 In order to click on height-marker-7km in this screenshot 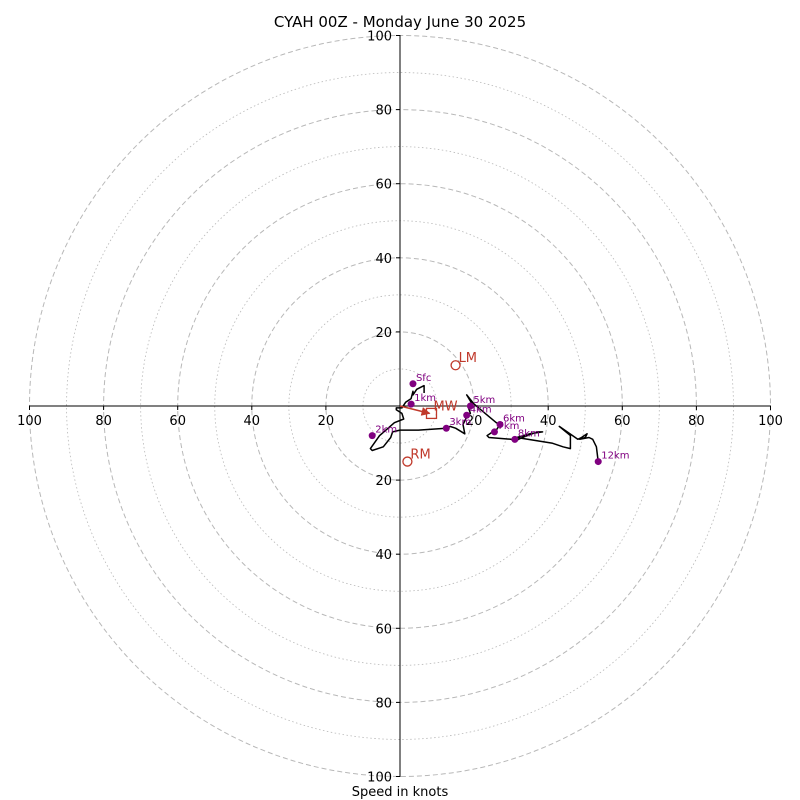, I will do `click(494, 432)`.